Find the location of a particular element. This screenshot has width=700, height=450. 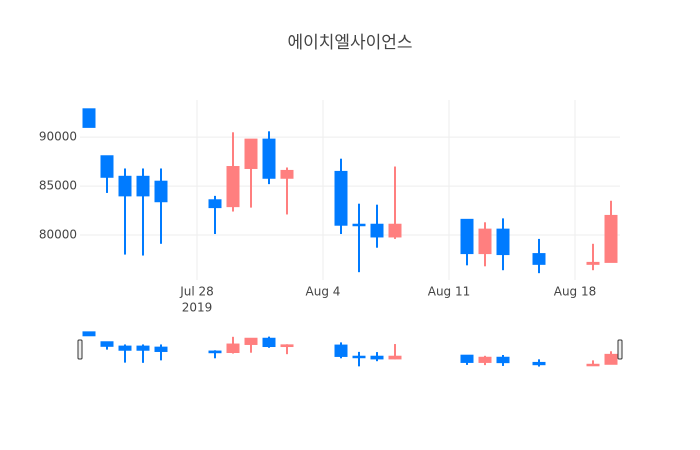

x-tick-label: Aug 11 is located at coordinates (449, 292).